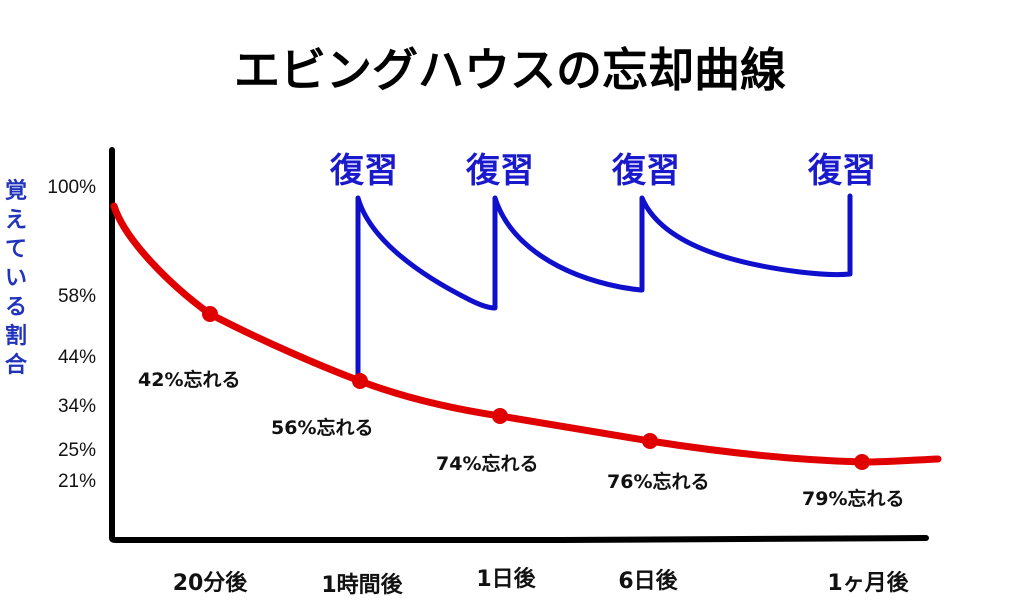  What do you see at coordinates (77, 481) in the screenshot?
I see `y-tick: 21%` at bounding box center [77, 481].